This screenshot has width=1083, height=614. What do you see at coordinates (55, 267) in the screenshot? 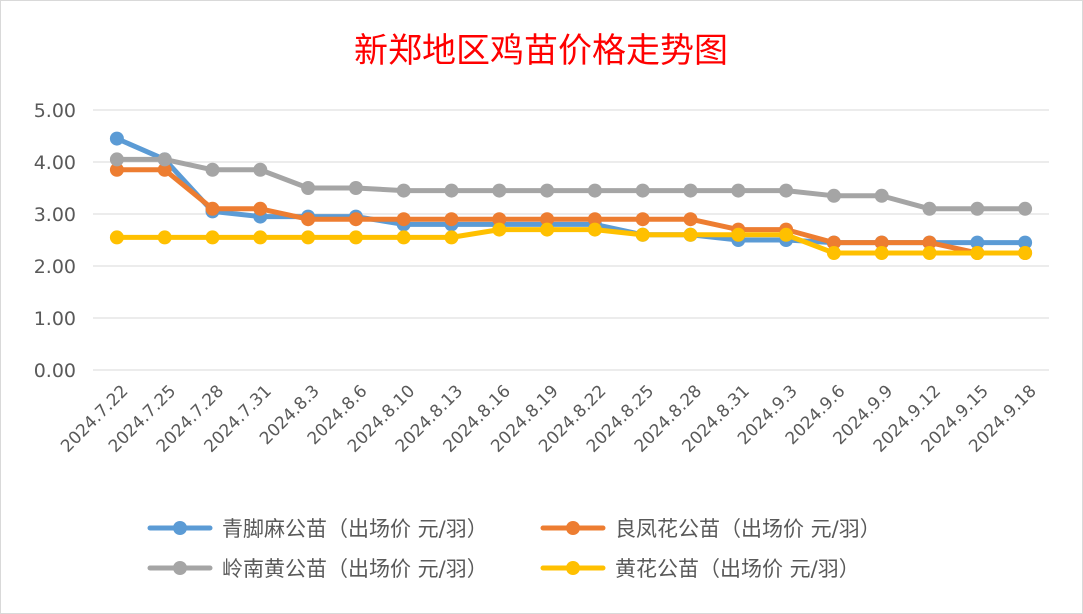
I see `y-tick-label: 2.00` at bounding box center [55, 267].